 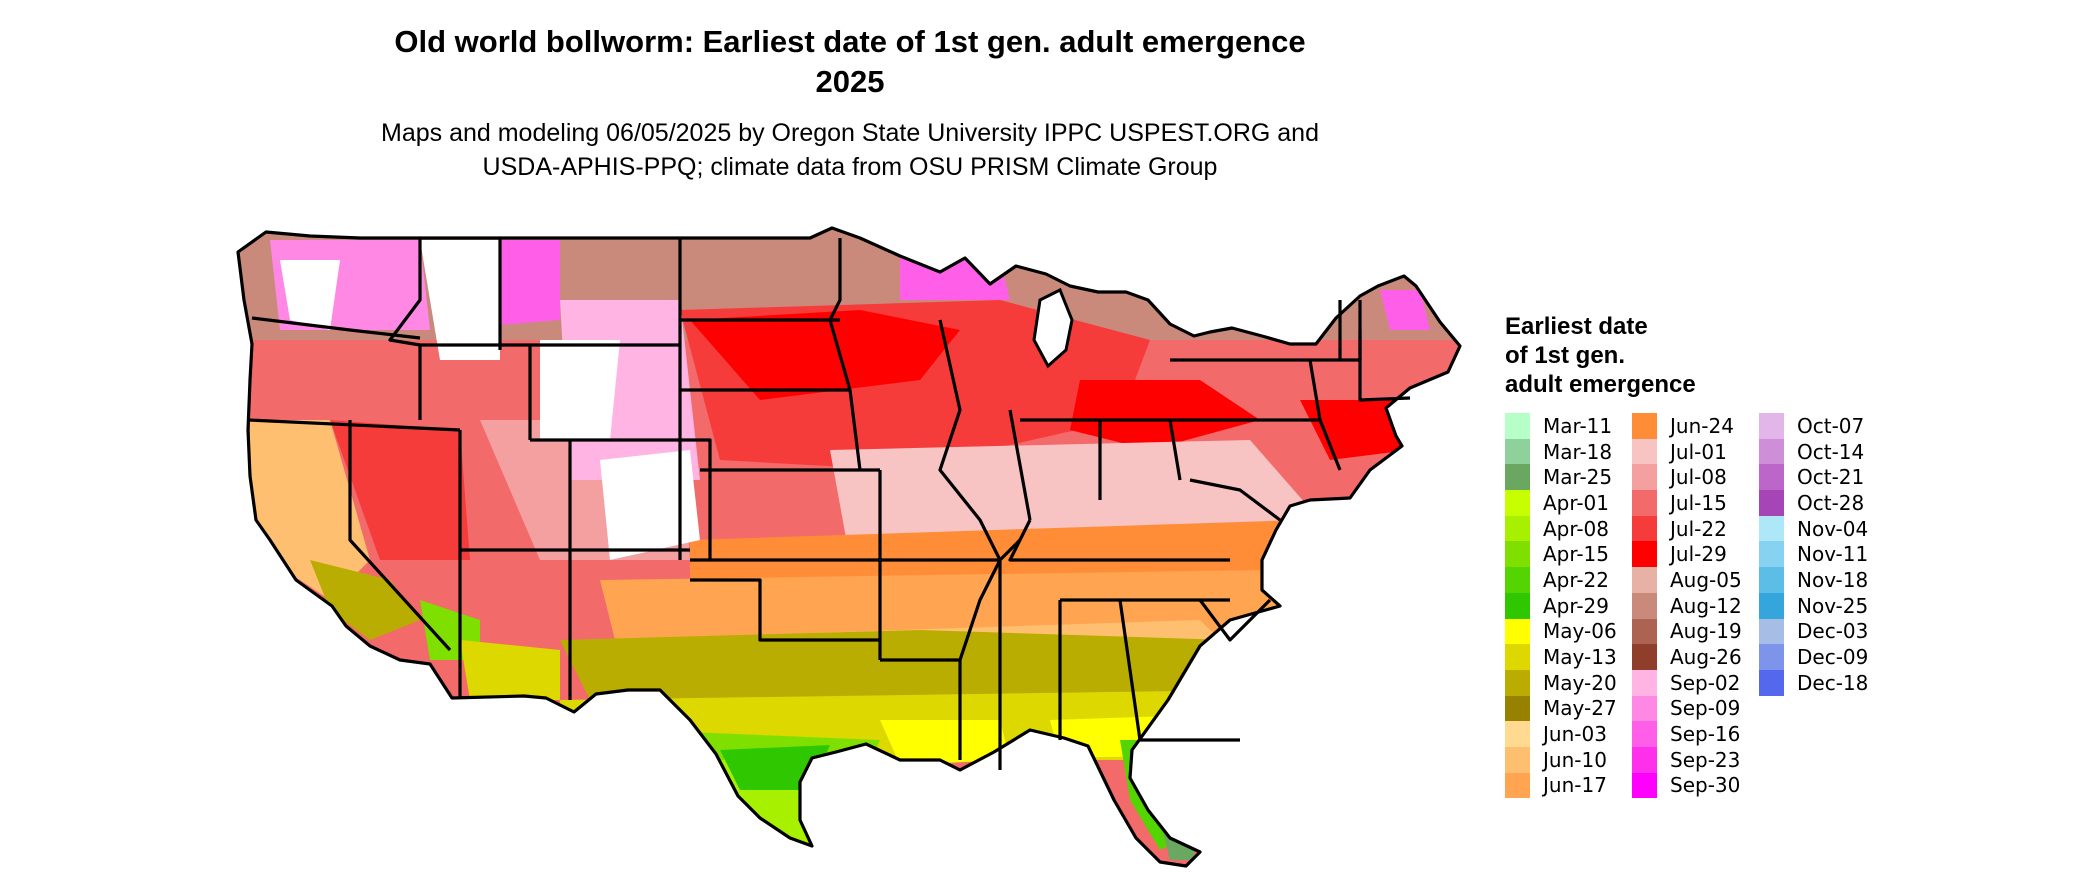 What do you see at coordinates (1706, 631) in the screenshot?
I see `legend-label: Aug-19` at bounding box center [1706, 631].